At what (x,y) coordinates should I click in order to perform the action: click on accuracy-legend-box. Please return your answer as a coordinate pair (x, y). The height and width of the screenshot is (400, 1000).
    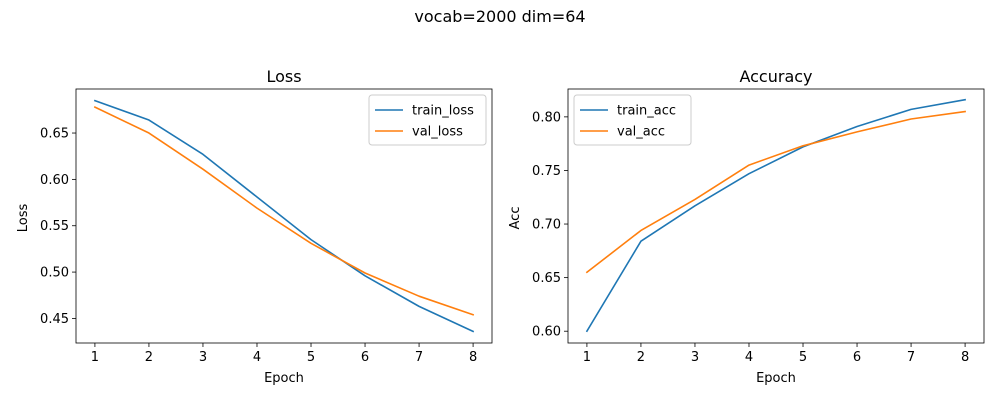
    Looking at the image, I should click on (632, 120).